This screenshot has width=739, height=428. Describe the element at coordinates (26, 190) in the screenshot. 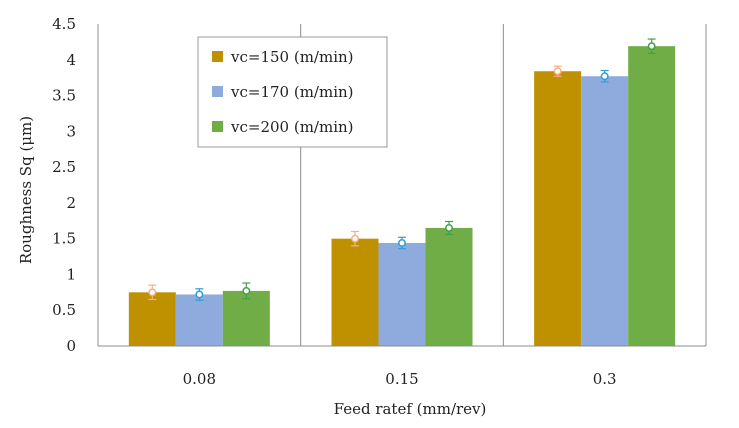

I see `y-axis-title: Roughness Sq (μm)` at that location.